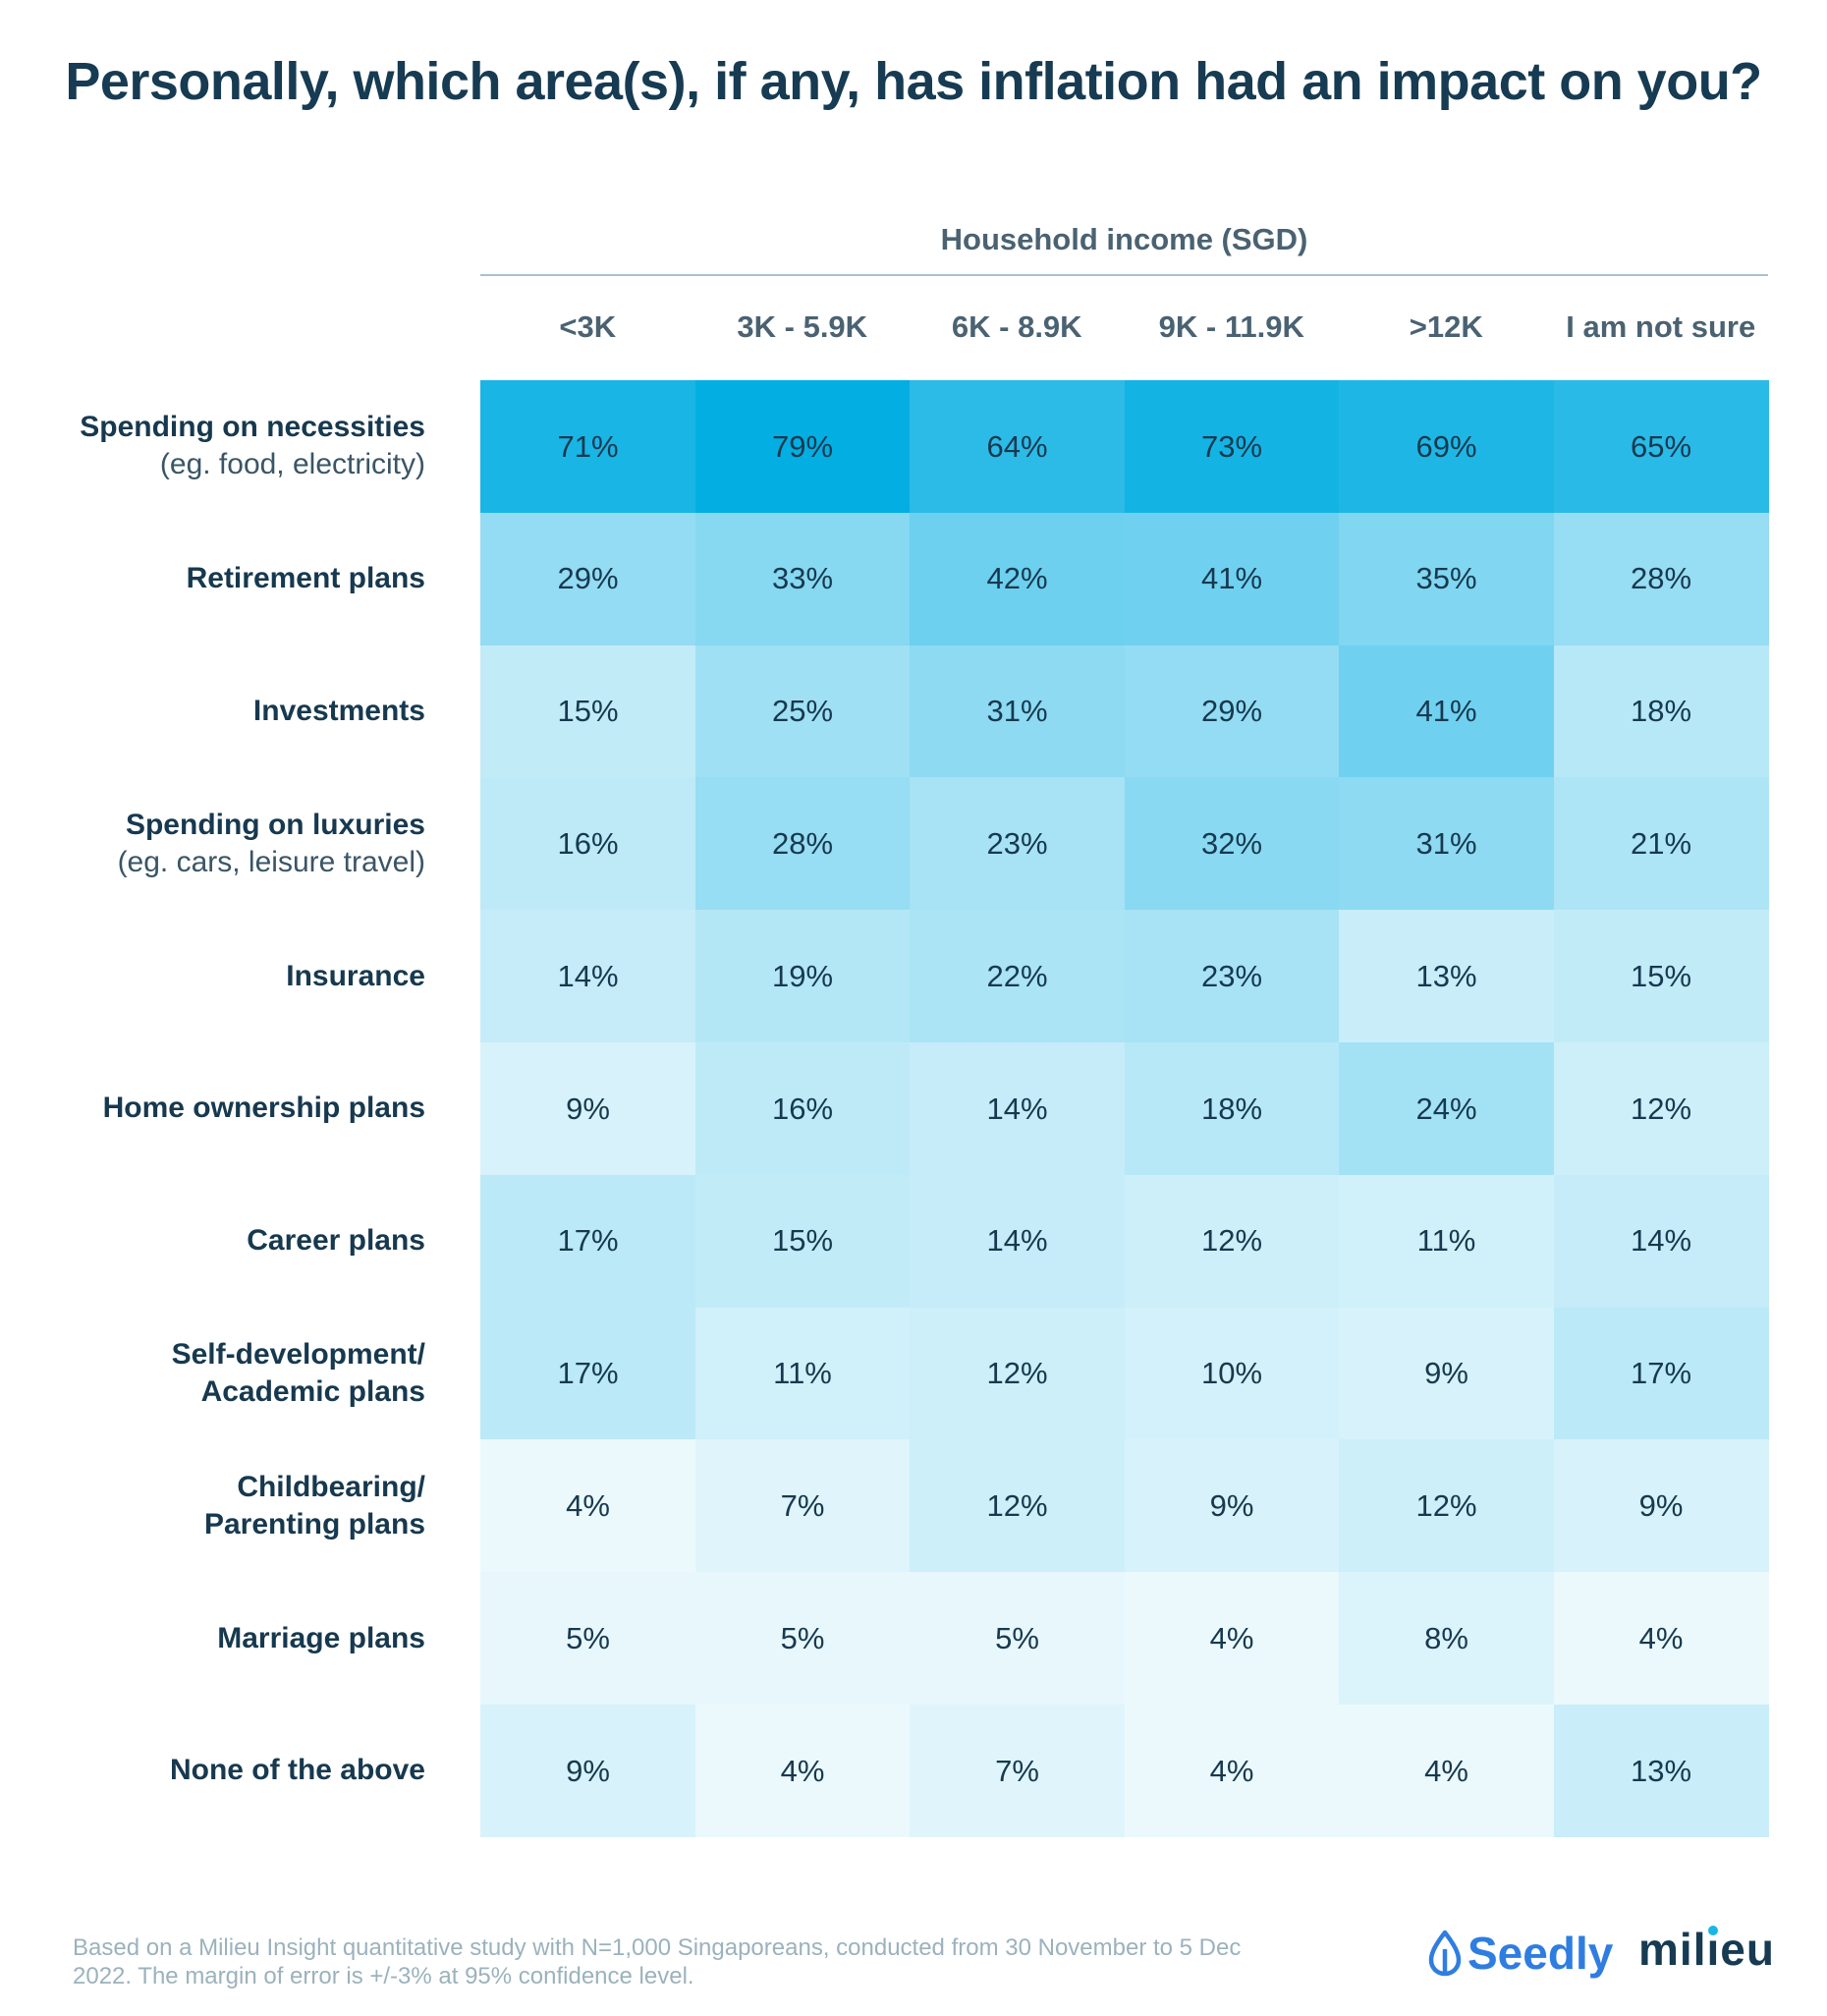  What do you see at coordinates (219, 1241) in the screenshot?
I see `row-label: Career plans` at bounding box center [219, 1241].